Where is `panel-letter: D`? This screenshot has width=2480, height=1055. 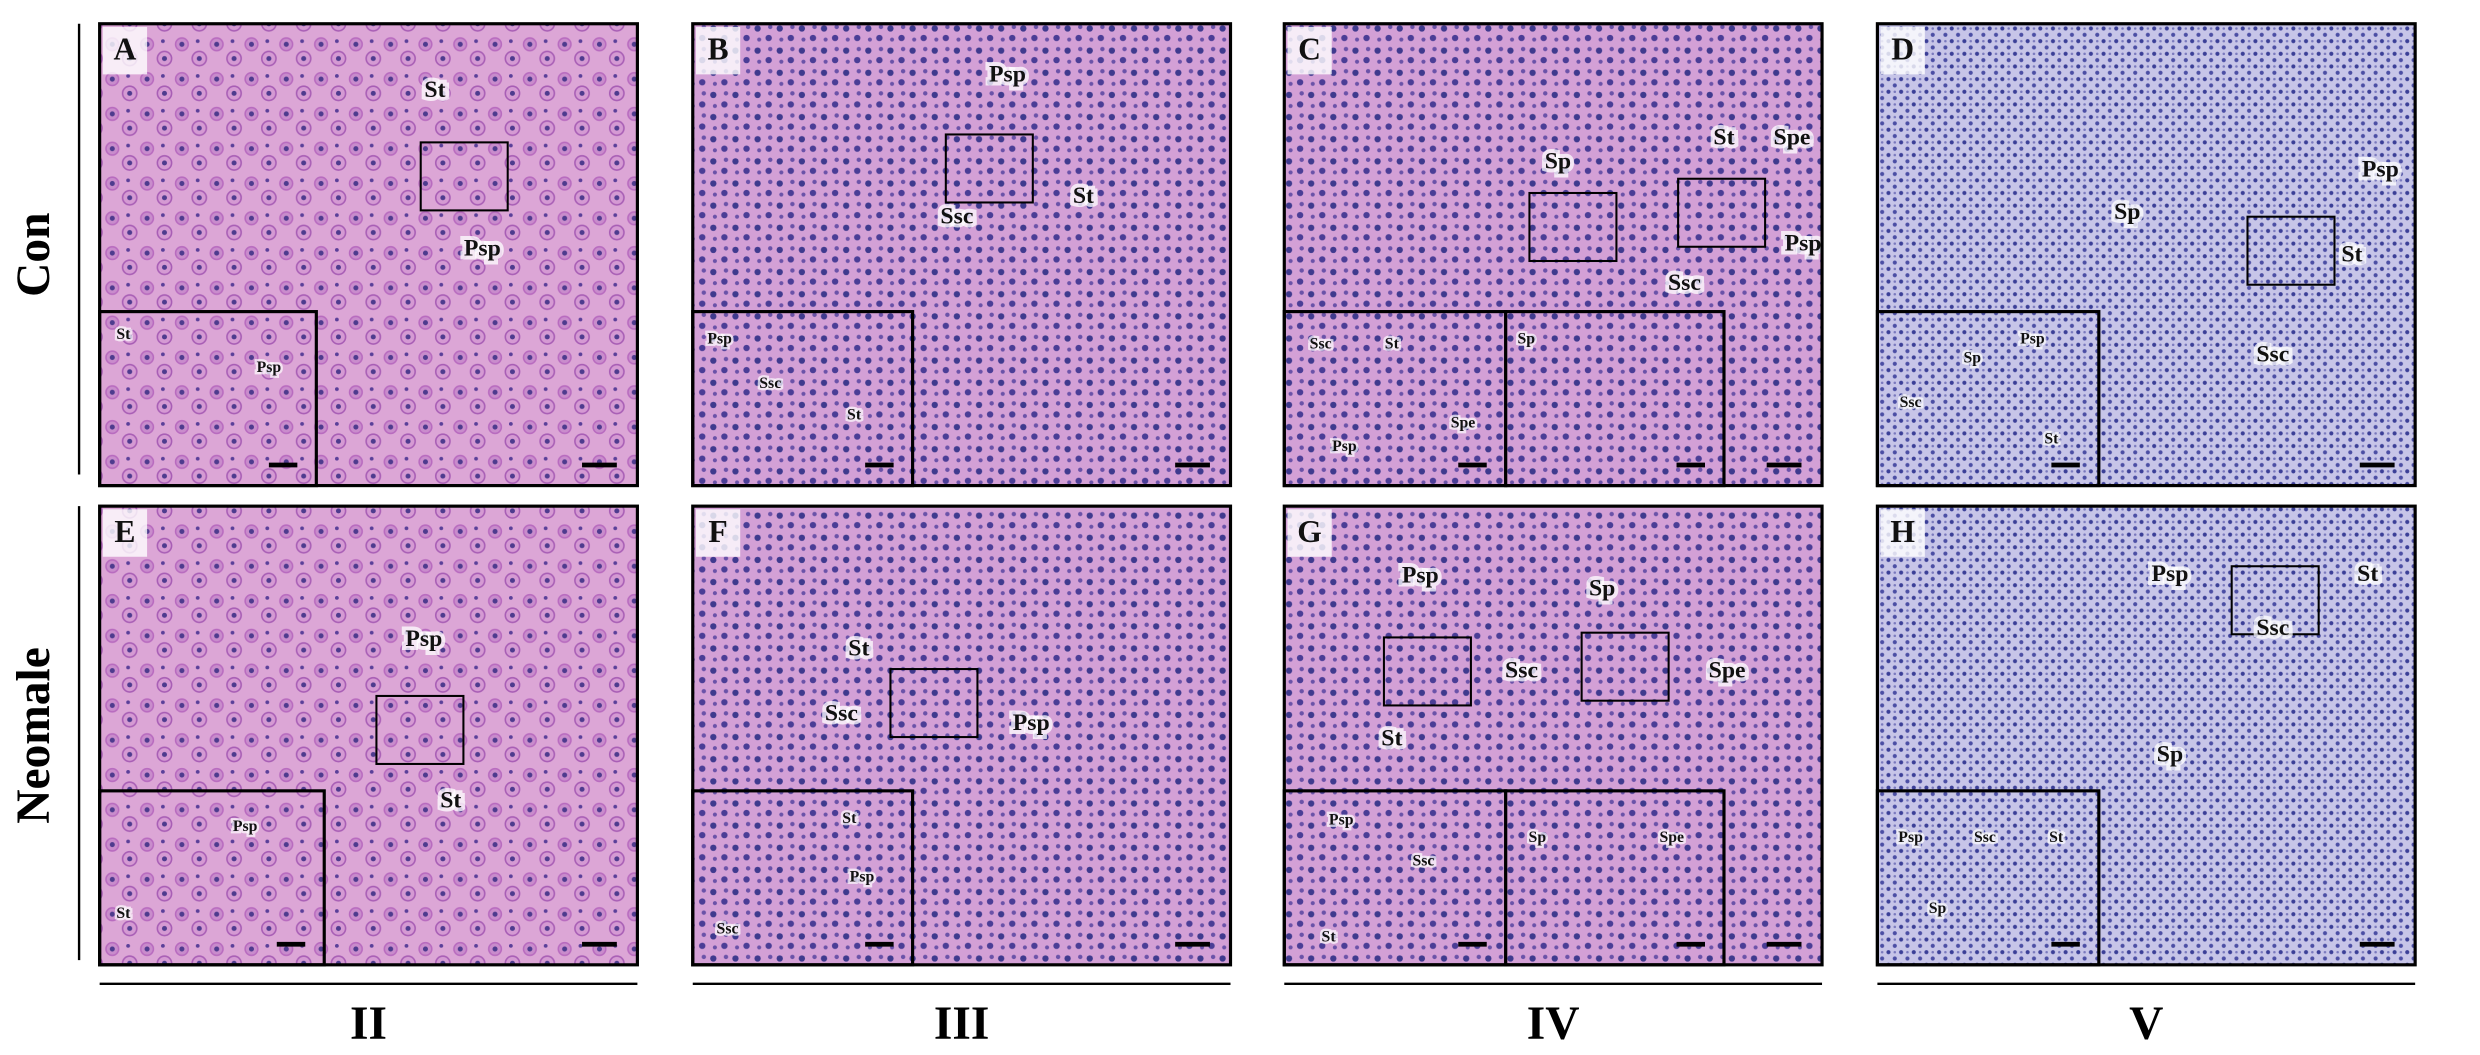
panel-letter: D is located at coordinates (1902, 48).